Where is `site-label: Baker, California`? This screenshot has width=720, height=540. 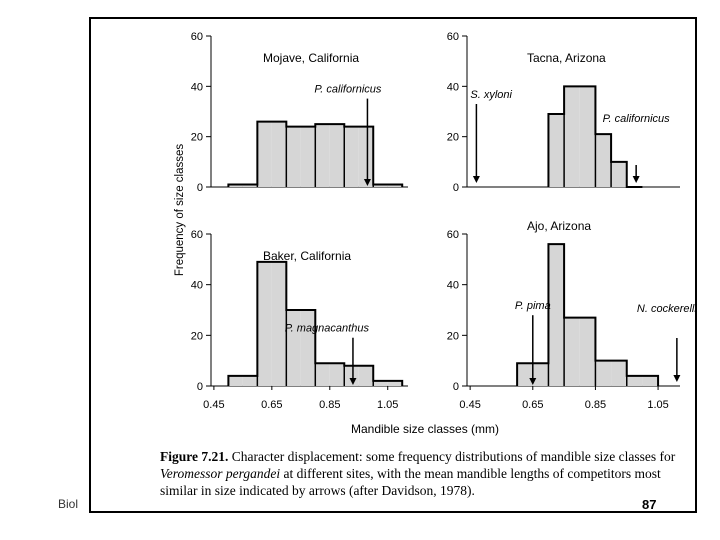
site-label: Baker, California is located at coordinates (307, 256).